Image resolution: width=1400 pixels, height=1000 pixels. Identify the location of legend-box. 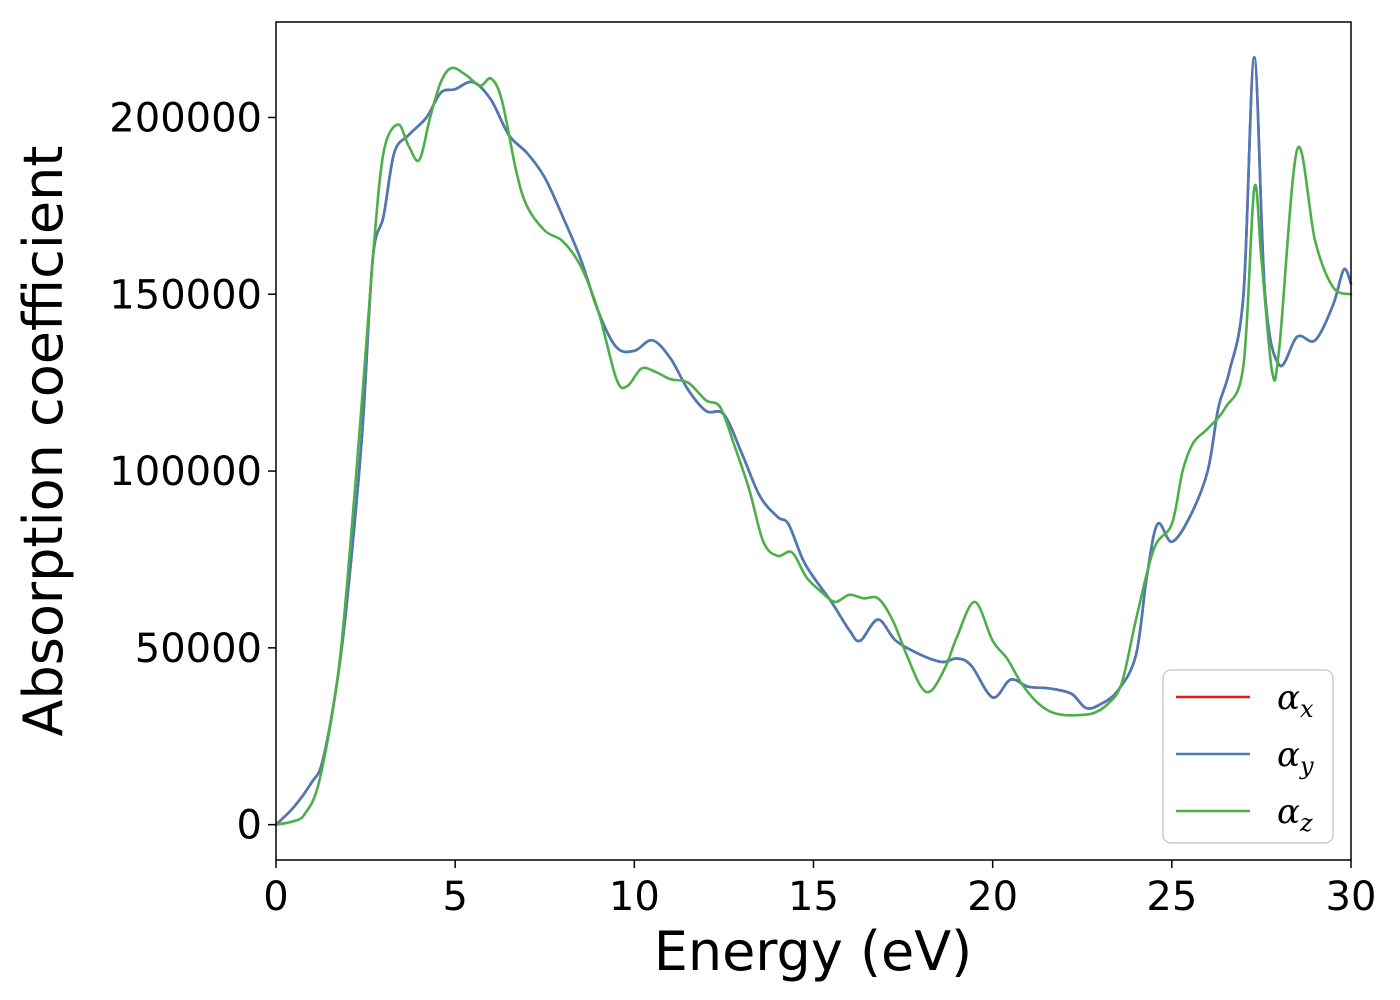
(1248, 756).